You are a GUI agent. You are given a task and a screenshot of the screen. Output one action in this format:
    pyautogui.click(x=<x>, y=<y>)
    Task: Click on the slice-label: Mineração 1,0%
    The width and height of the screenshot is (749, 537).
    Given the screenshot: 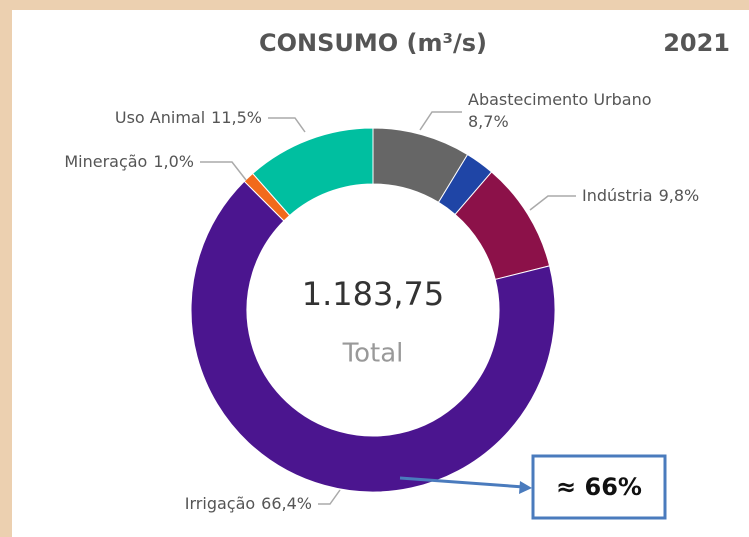 What is the action you would take?
    pyautogui.click(x=129, y=161)
    